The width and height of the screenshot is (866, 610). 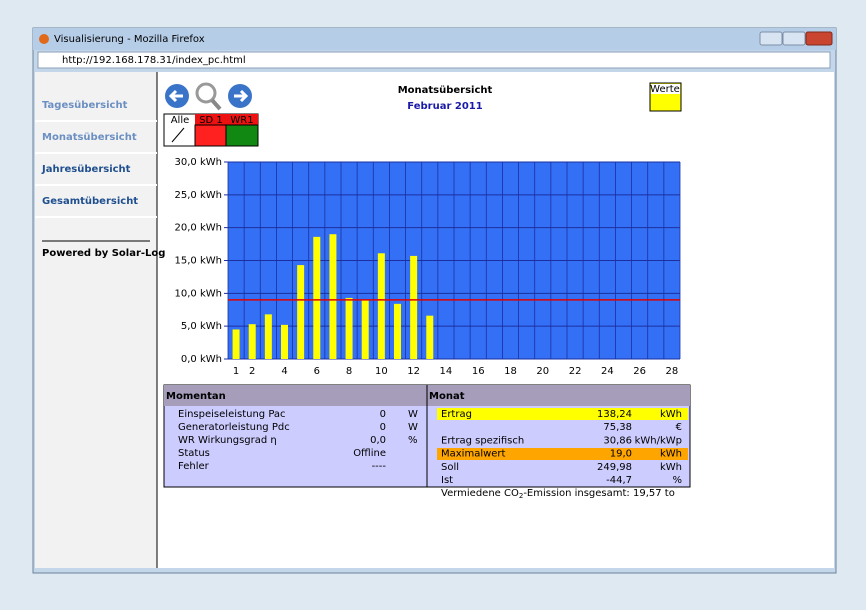 What do you see at coordinates (86, 169) in the screenshot?
I see `nav-link: Jahresübersicht` at bounding box center [86, 169].